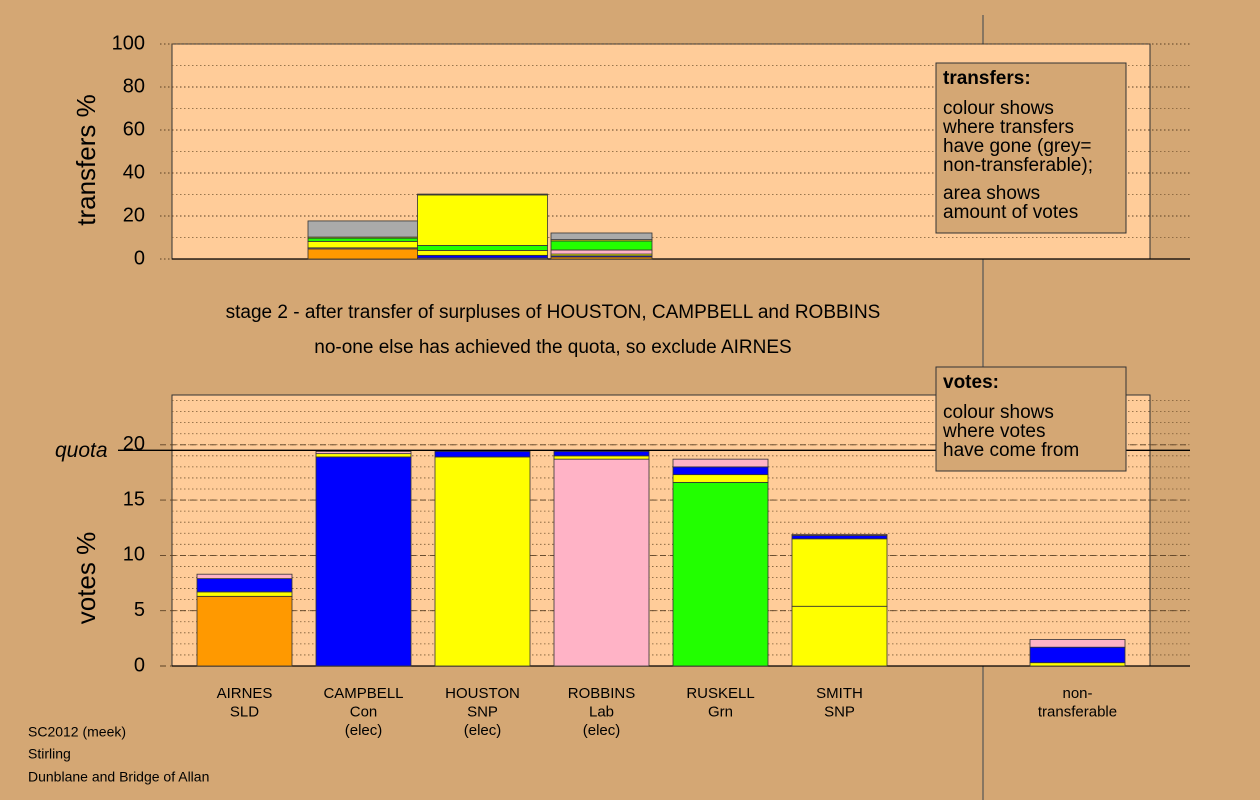 This screenshot has width=1260, height=800. I want to click on legend-title: transfers:, so click(987, 78).